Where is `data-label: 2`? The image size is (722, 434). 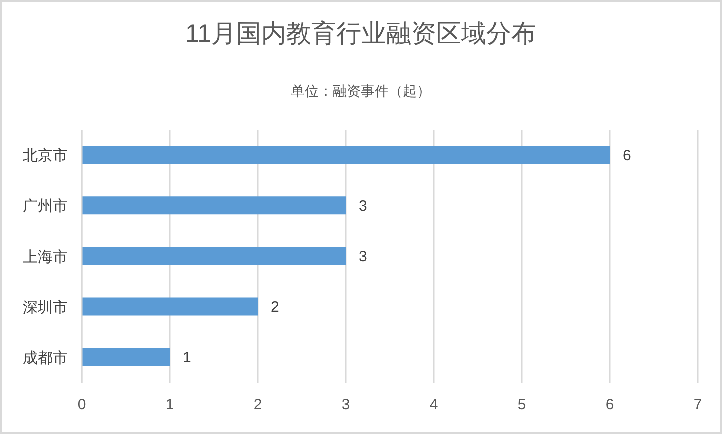 data-label: 2 is located at coordinates (275, 307).